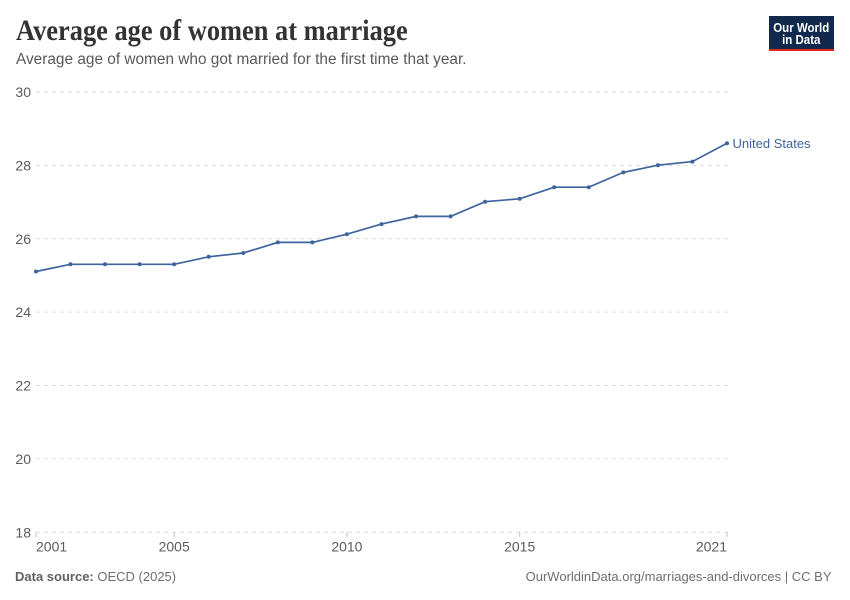  What do you see at coordinates (51, 547) in the screenshot?
I see `svg-text: 2001` at bounding box center [51, 547].